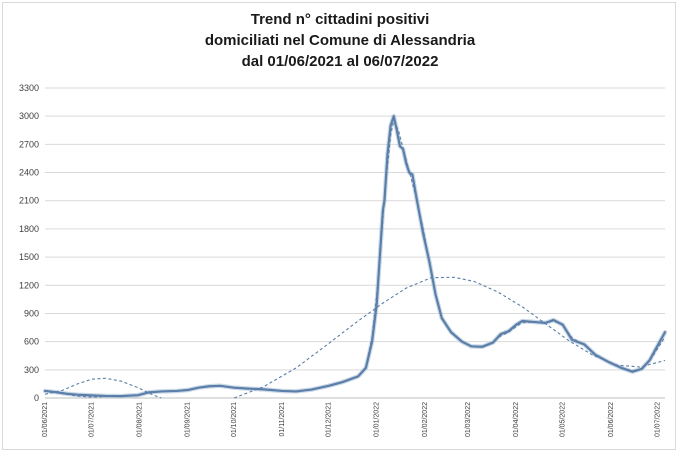 The image size is (680, 454). I want to click on chart-title-line-1: Trend n° cittadini positivi, so click(340, 19).